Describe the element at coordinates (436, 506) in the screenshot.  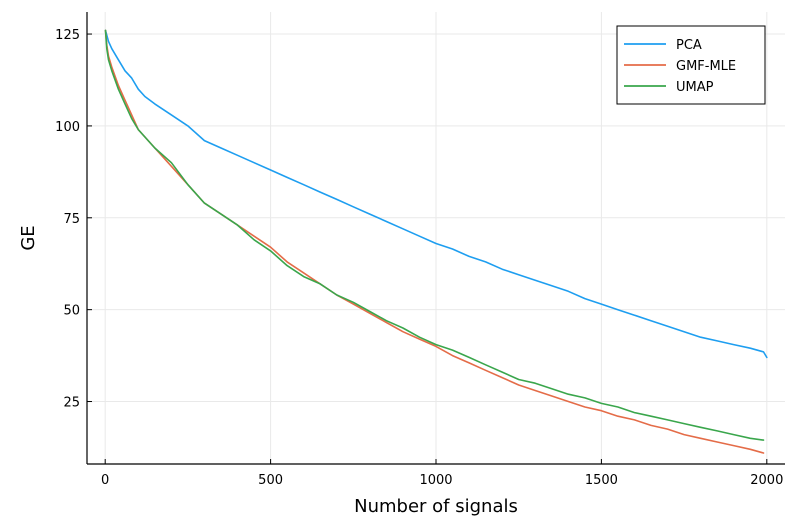
I see `x-axis-title: Number of signals` at that location.